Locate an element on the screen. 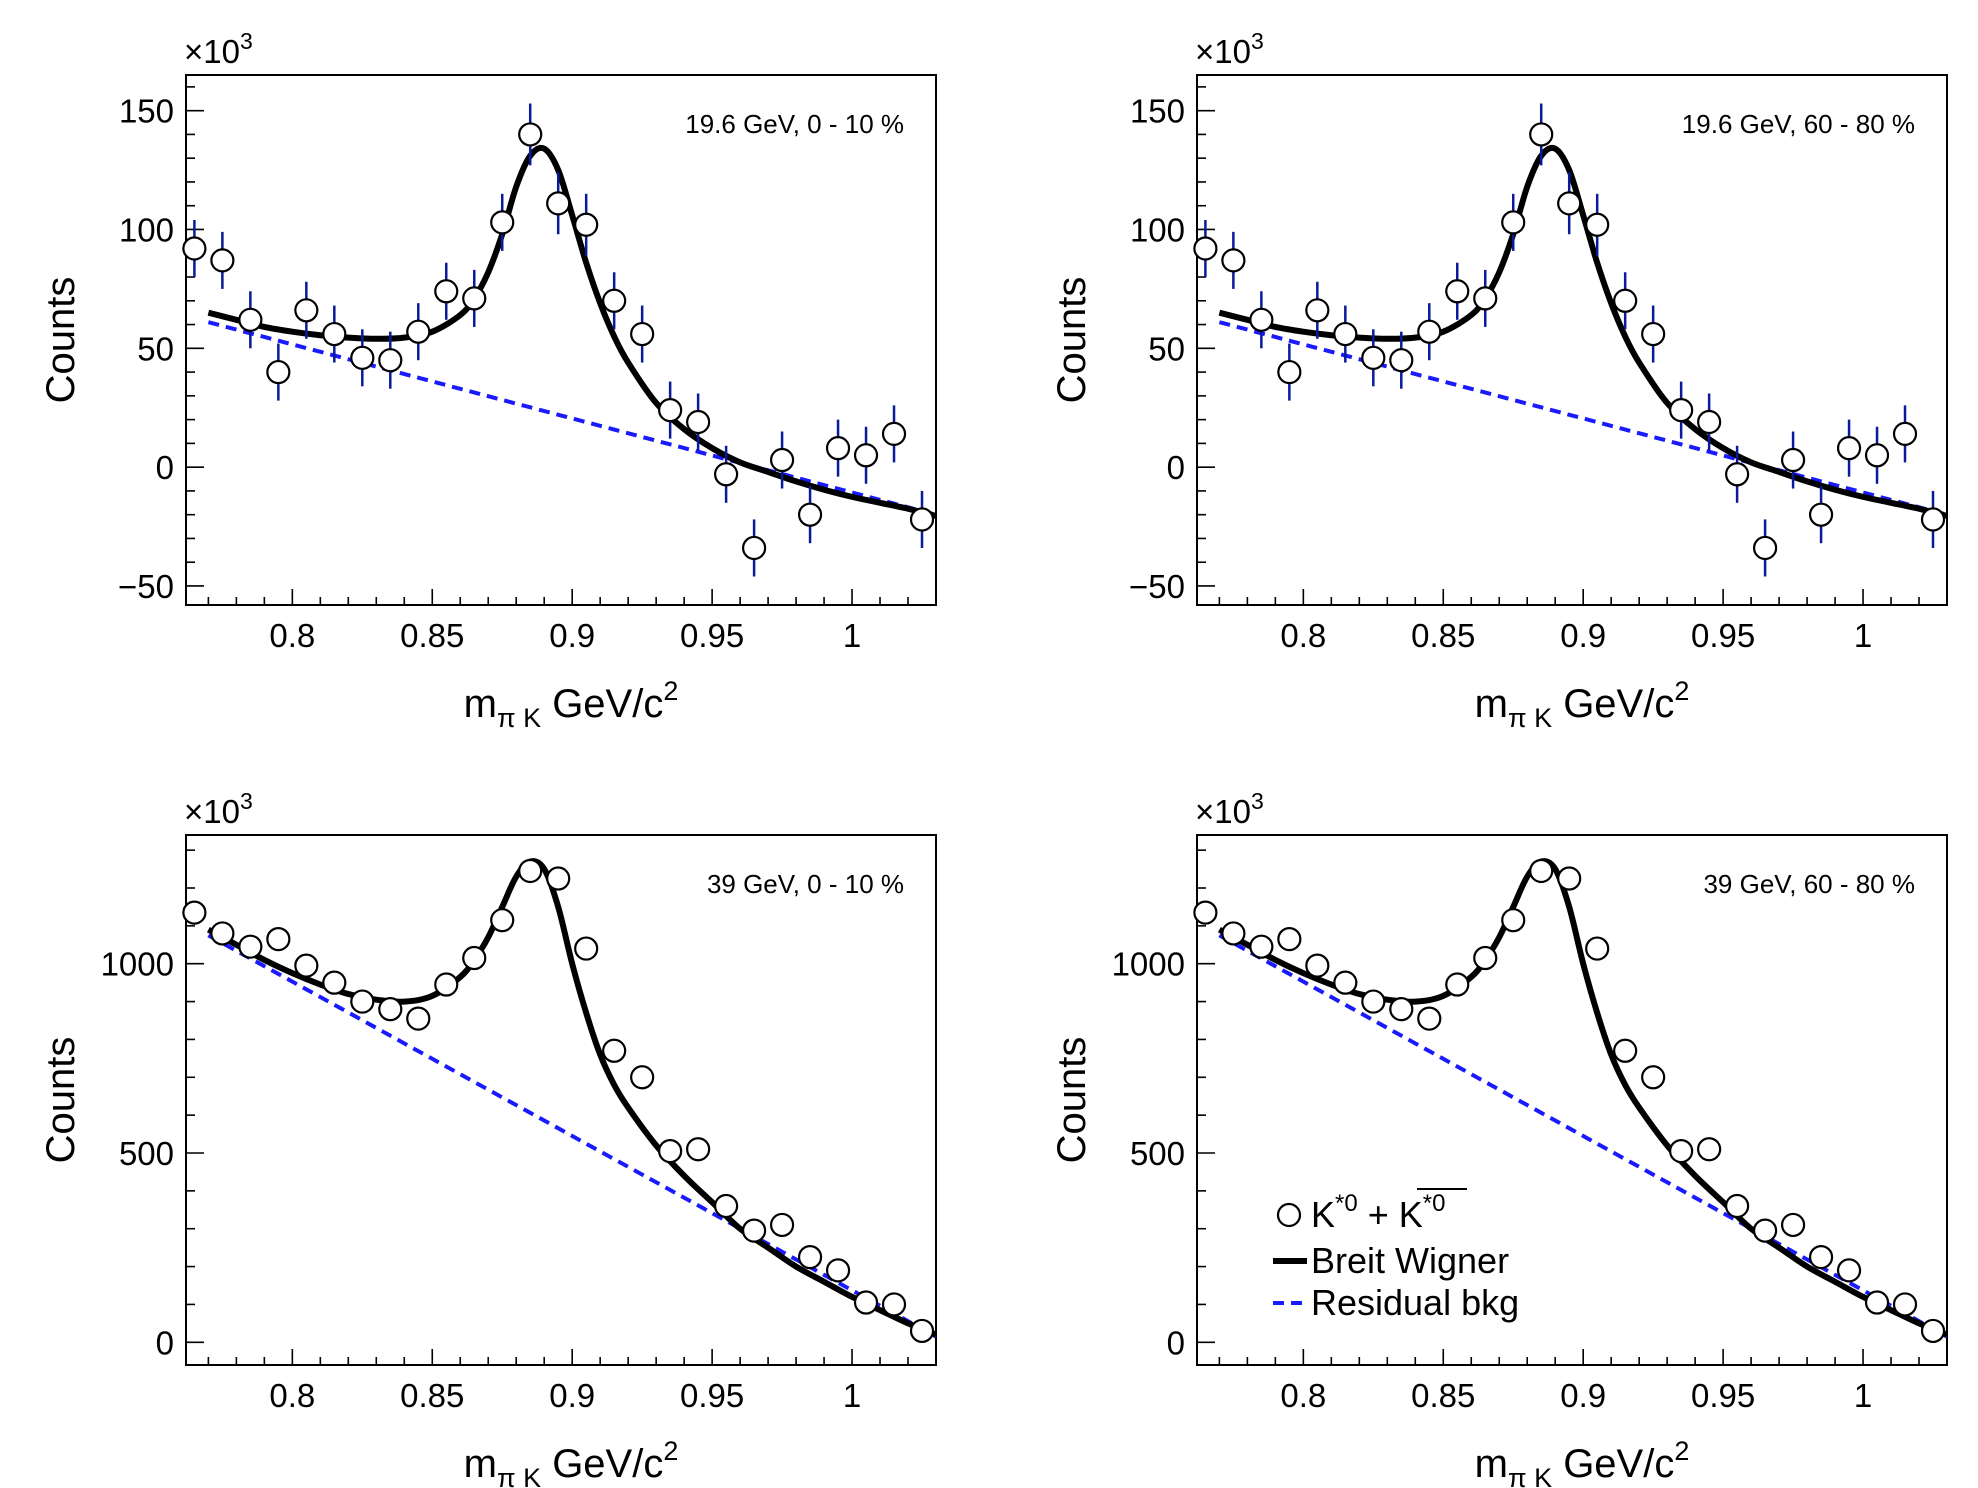 This screenshot has height=1488, width=1978. legend-label-fit: Breit Wigner is located at coordinates (1410, 1260).